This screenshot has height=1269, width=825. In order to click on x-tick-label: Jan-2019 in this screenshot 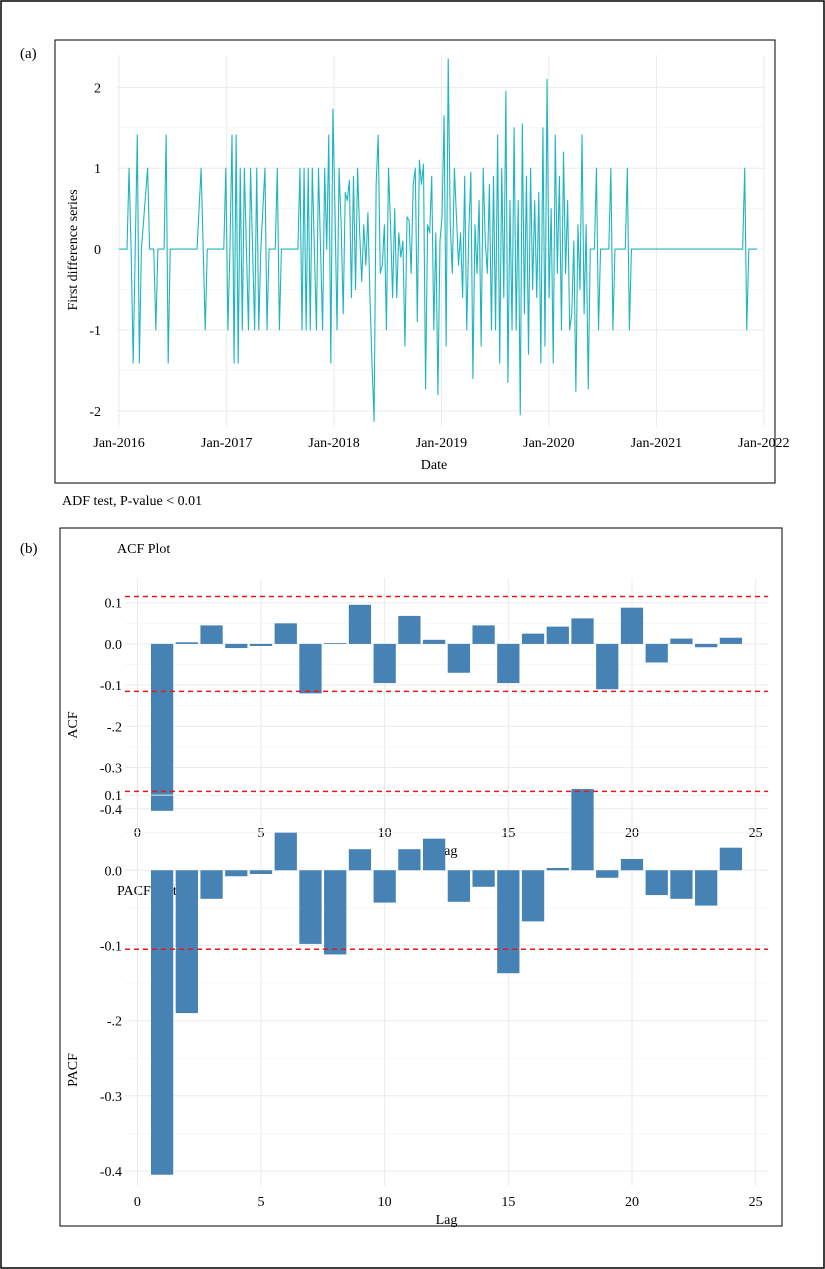, I will do `click(441, 443)`.